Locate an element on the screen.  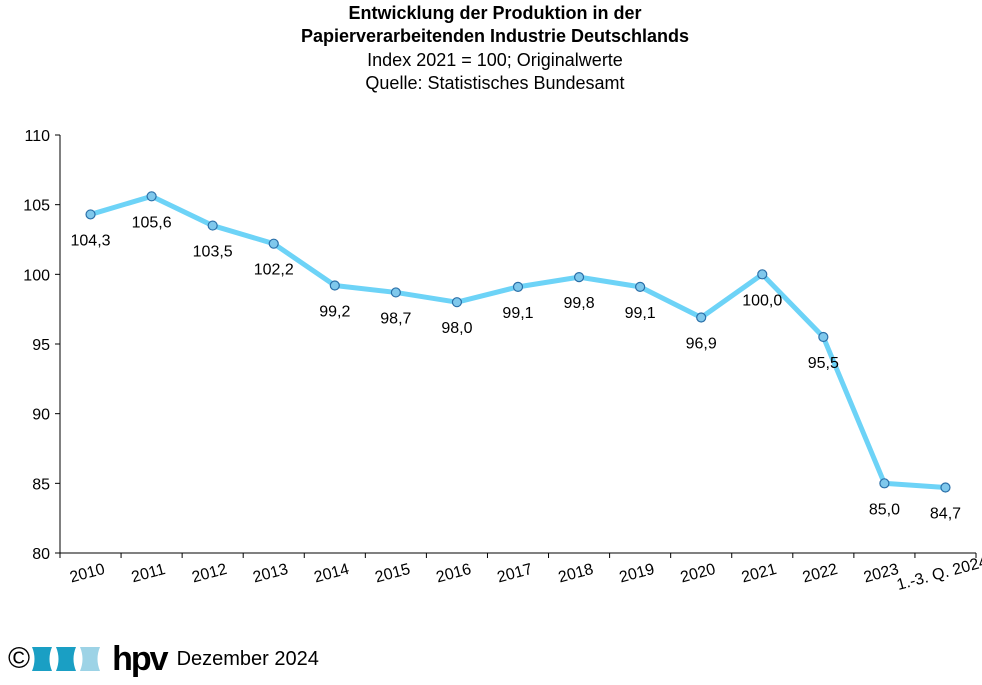
y-tick-label: 80 is located at coordinates (41, 554).